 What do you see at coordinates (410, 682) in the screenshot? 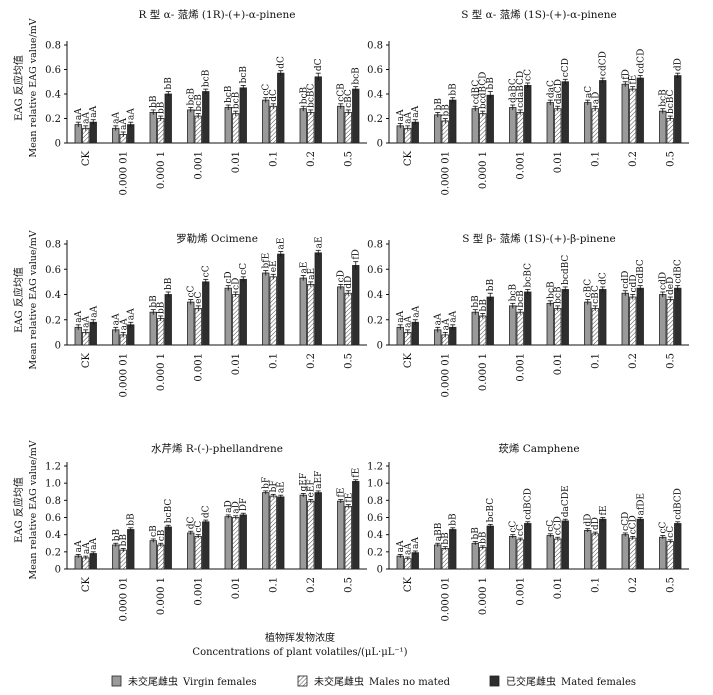
I see `legend-label-en: Males no mated` at bounding box center [410, 682].